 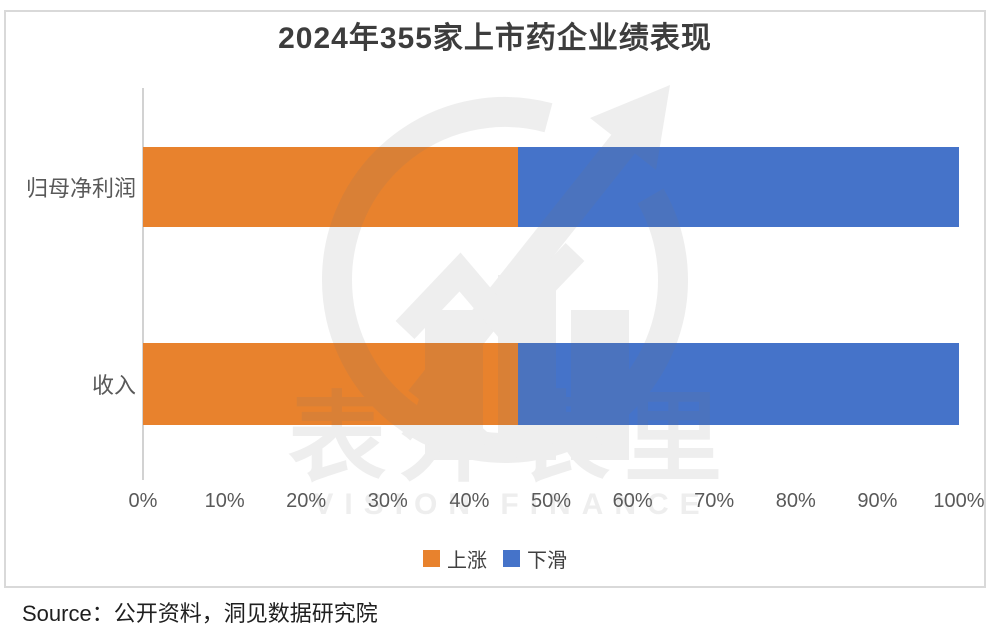 I want to click on x-axis-tick-label: 60%, so click(x=632, y=501).